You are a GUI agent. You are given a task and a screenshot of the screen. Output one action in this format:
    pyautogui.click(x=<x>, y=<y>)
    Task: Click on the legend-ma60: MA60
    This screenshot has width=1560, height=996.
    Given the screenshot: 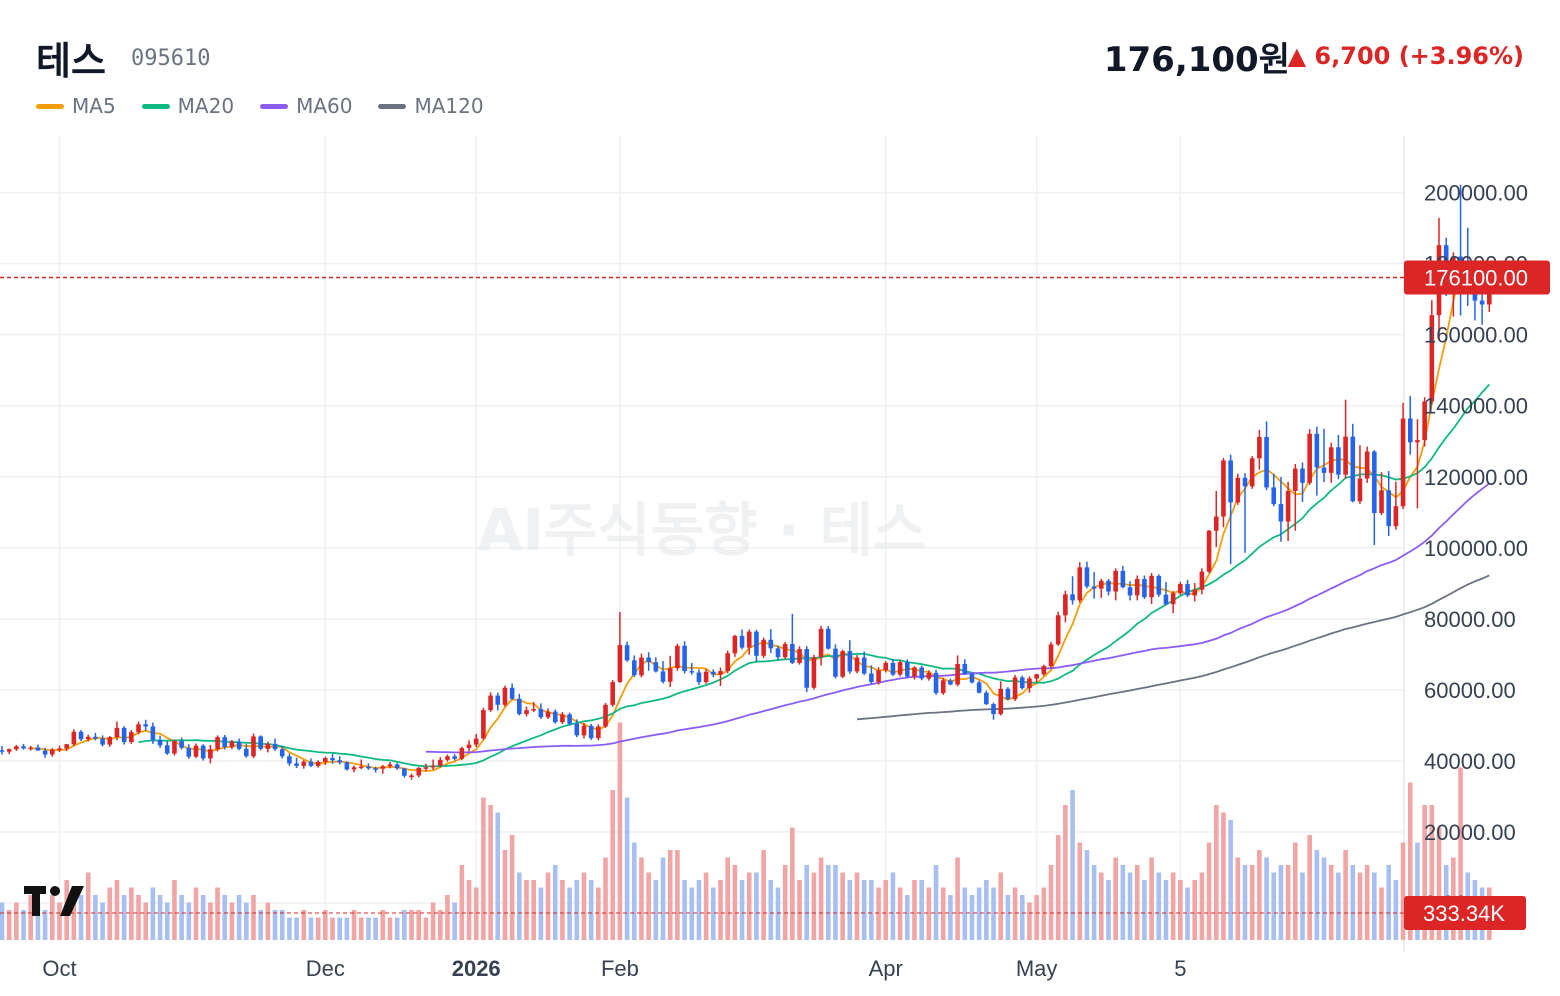 What is the action you would take?
    pyautogui.click(x=306, y=106)
    